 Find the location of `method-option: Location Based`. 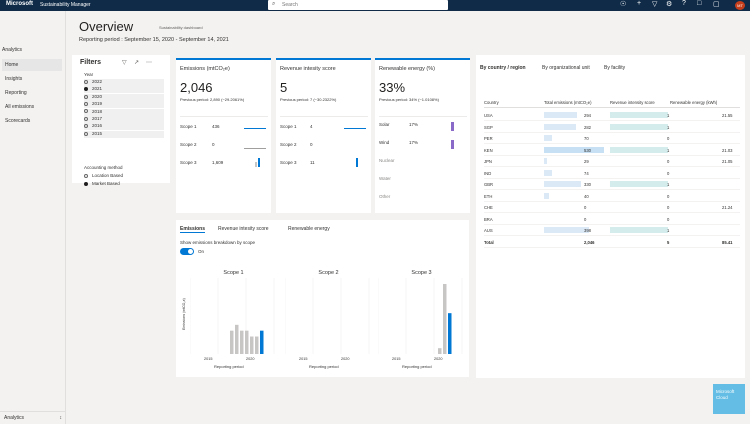

method-option: Location Based is located at coordinates (124, 176).